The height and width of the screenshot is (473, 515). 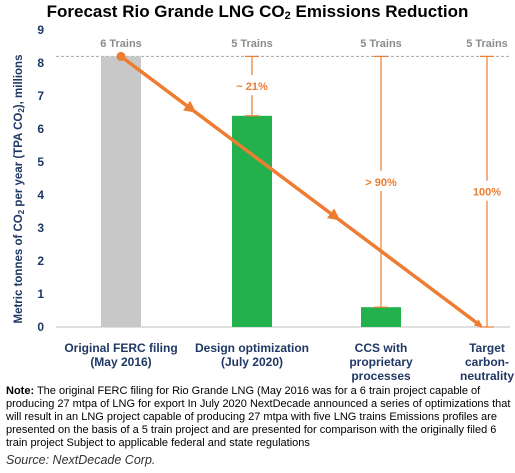 What do you see at coordinates (40, 294) in the screenshot?
I see `y-tick-label: 1` at bounding box center [40, 294].